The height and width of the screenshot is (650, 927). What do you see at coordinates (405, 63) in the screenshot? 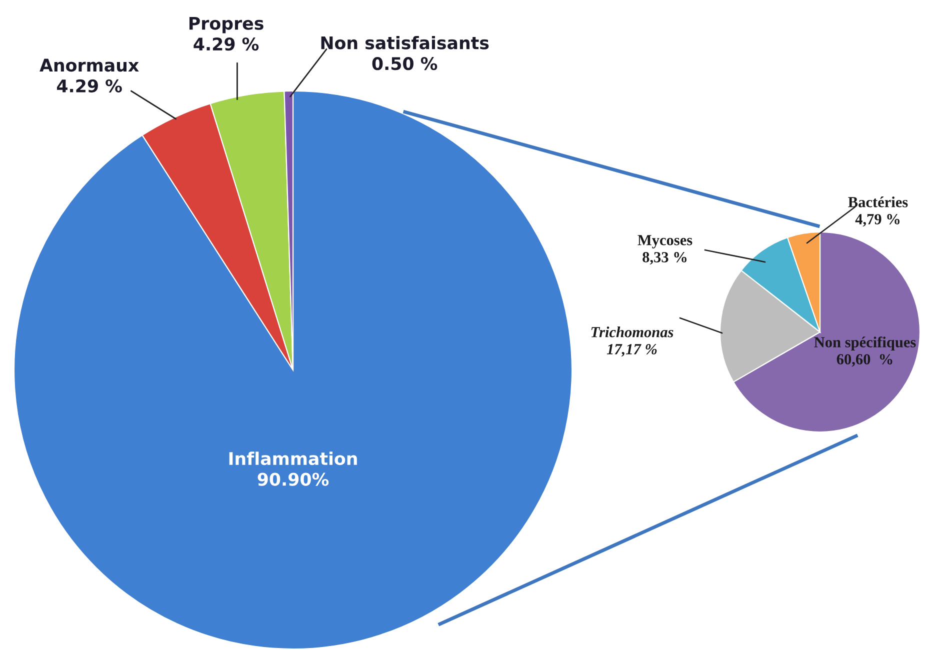
I see `data-label: 0.50 %` at bounding box center [405, 63].